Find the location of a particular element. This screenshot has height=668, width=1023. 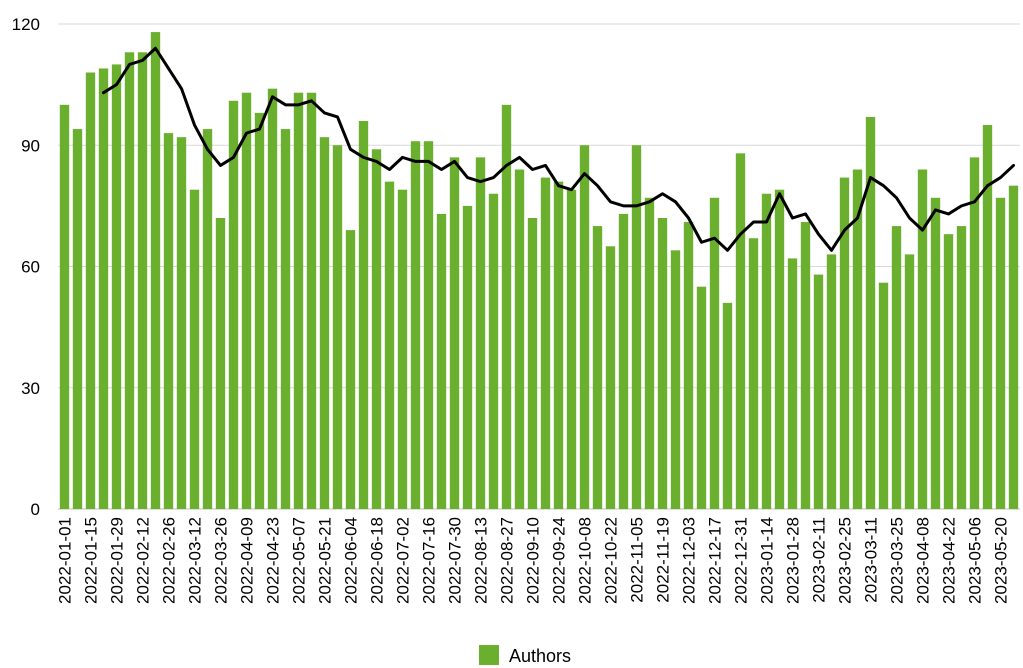

x-tick-label: 2023-01-14 is located at coordinates (767, 560).